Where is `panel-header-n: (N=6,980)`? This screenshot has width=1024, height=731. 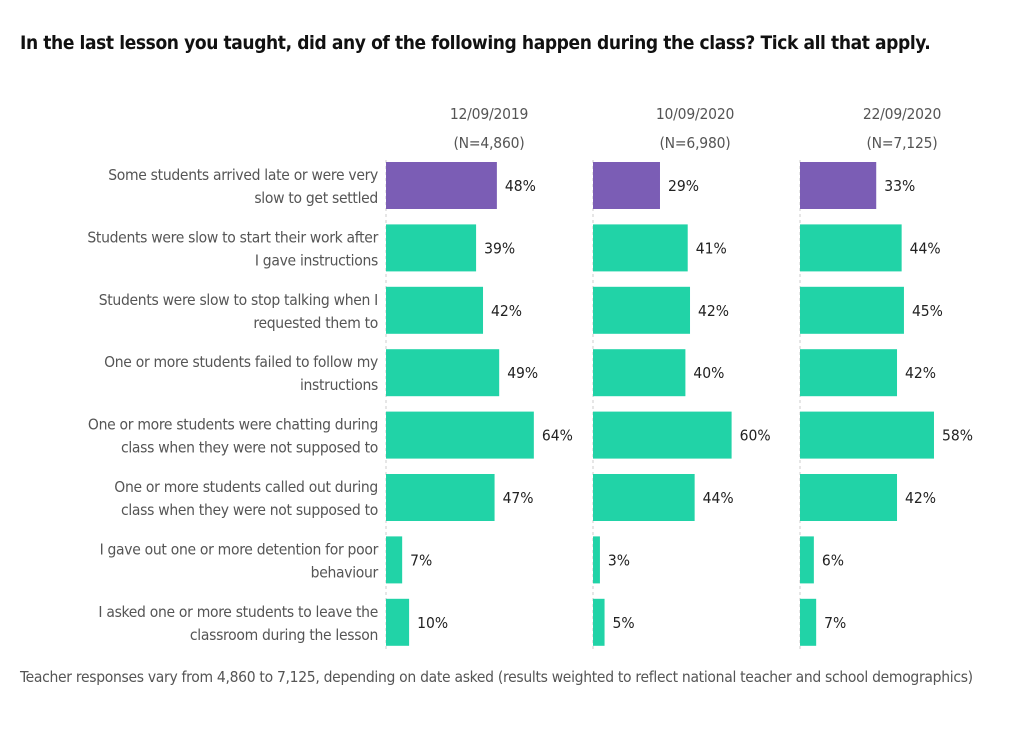
panel-header-n: (N=6,980) is located at coordinates (694, 143).